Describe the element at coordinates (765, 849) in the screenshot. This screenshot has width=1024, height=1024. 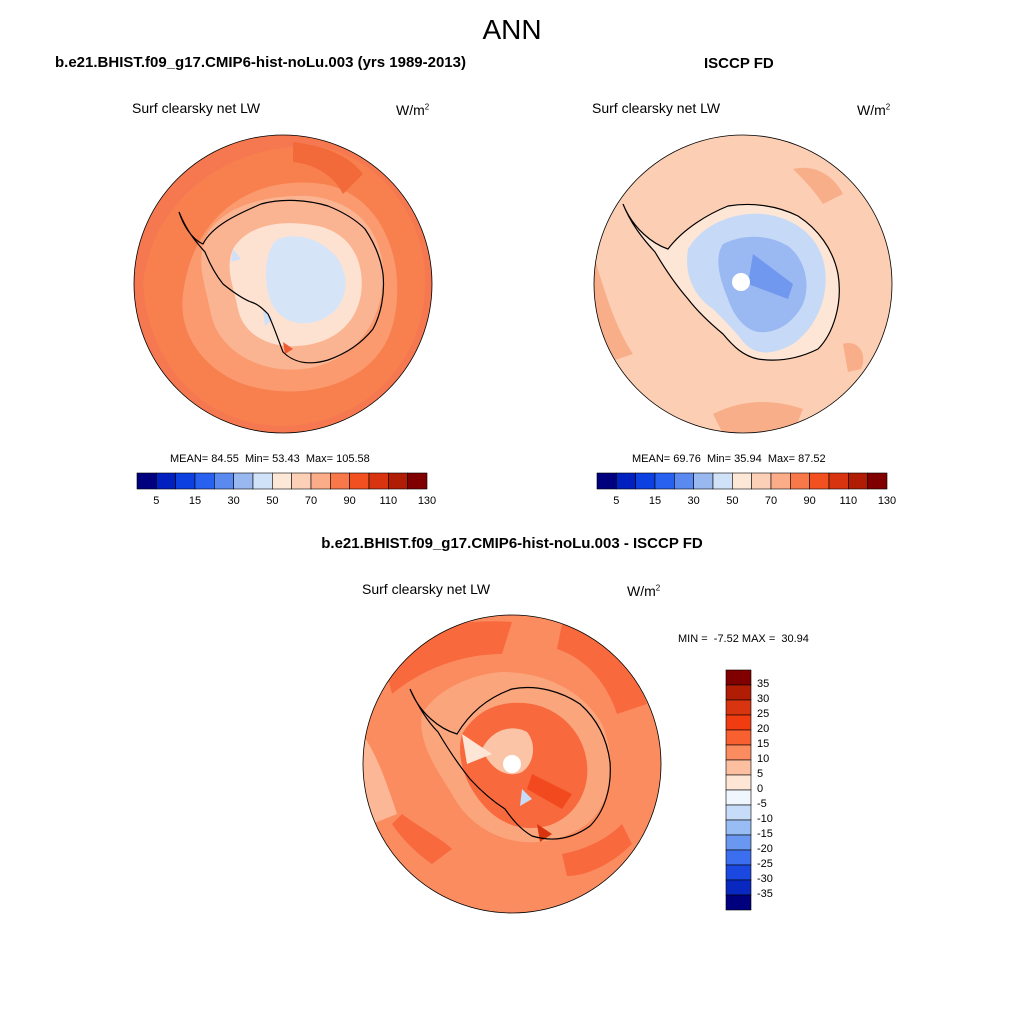
I see `colorbar-tick-label: -20` at that location.